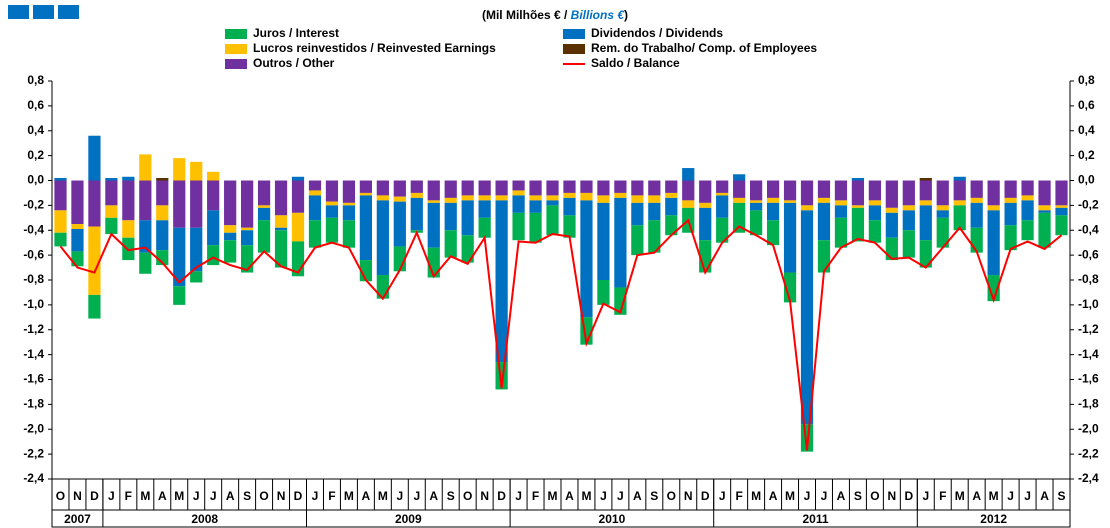  I want to click on y-tick-label: -2,2, so click(33, 453).